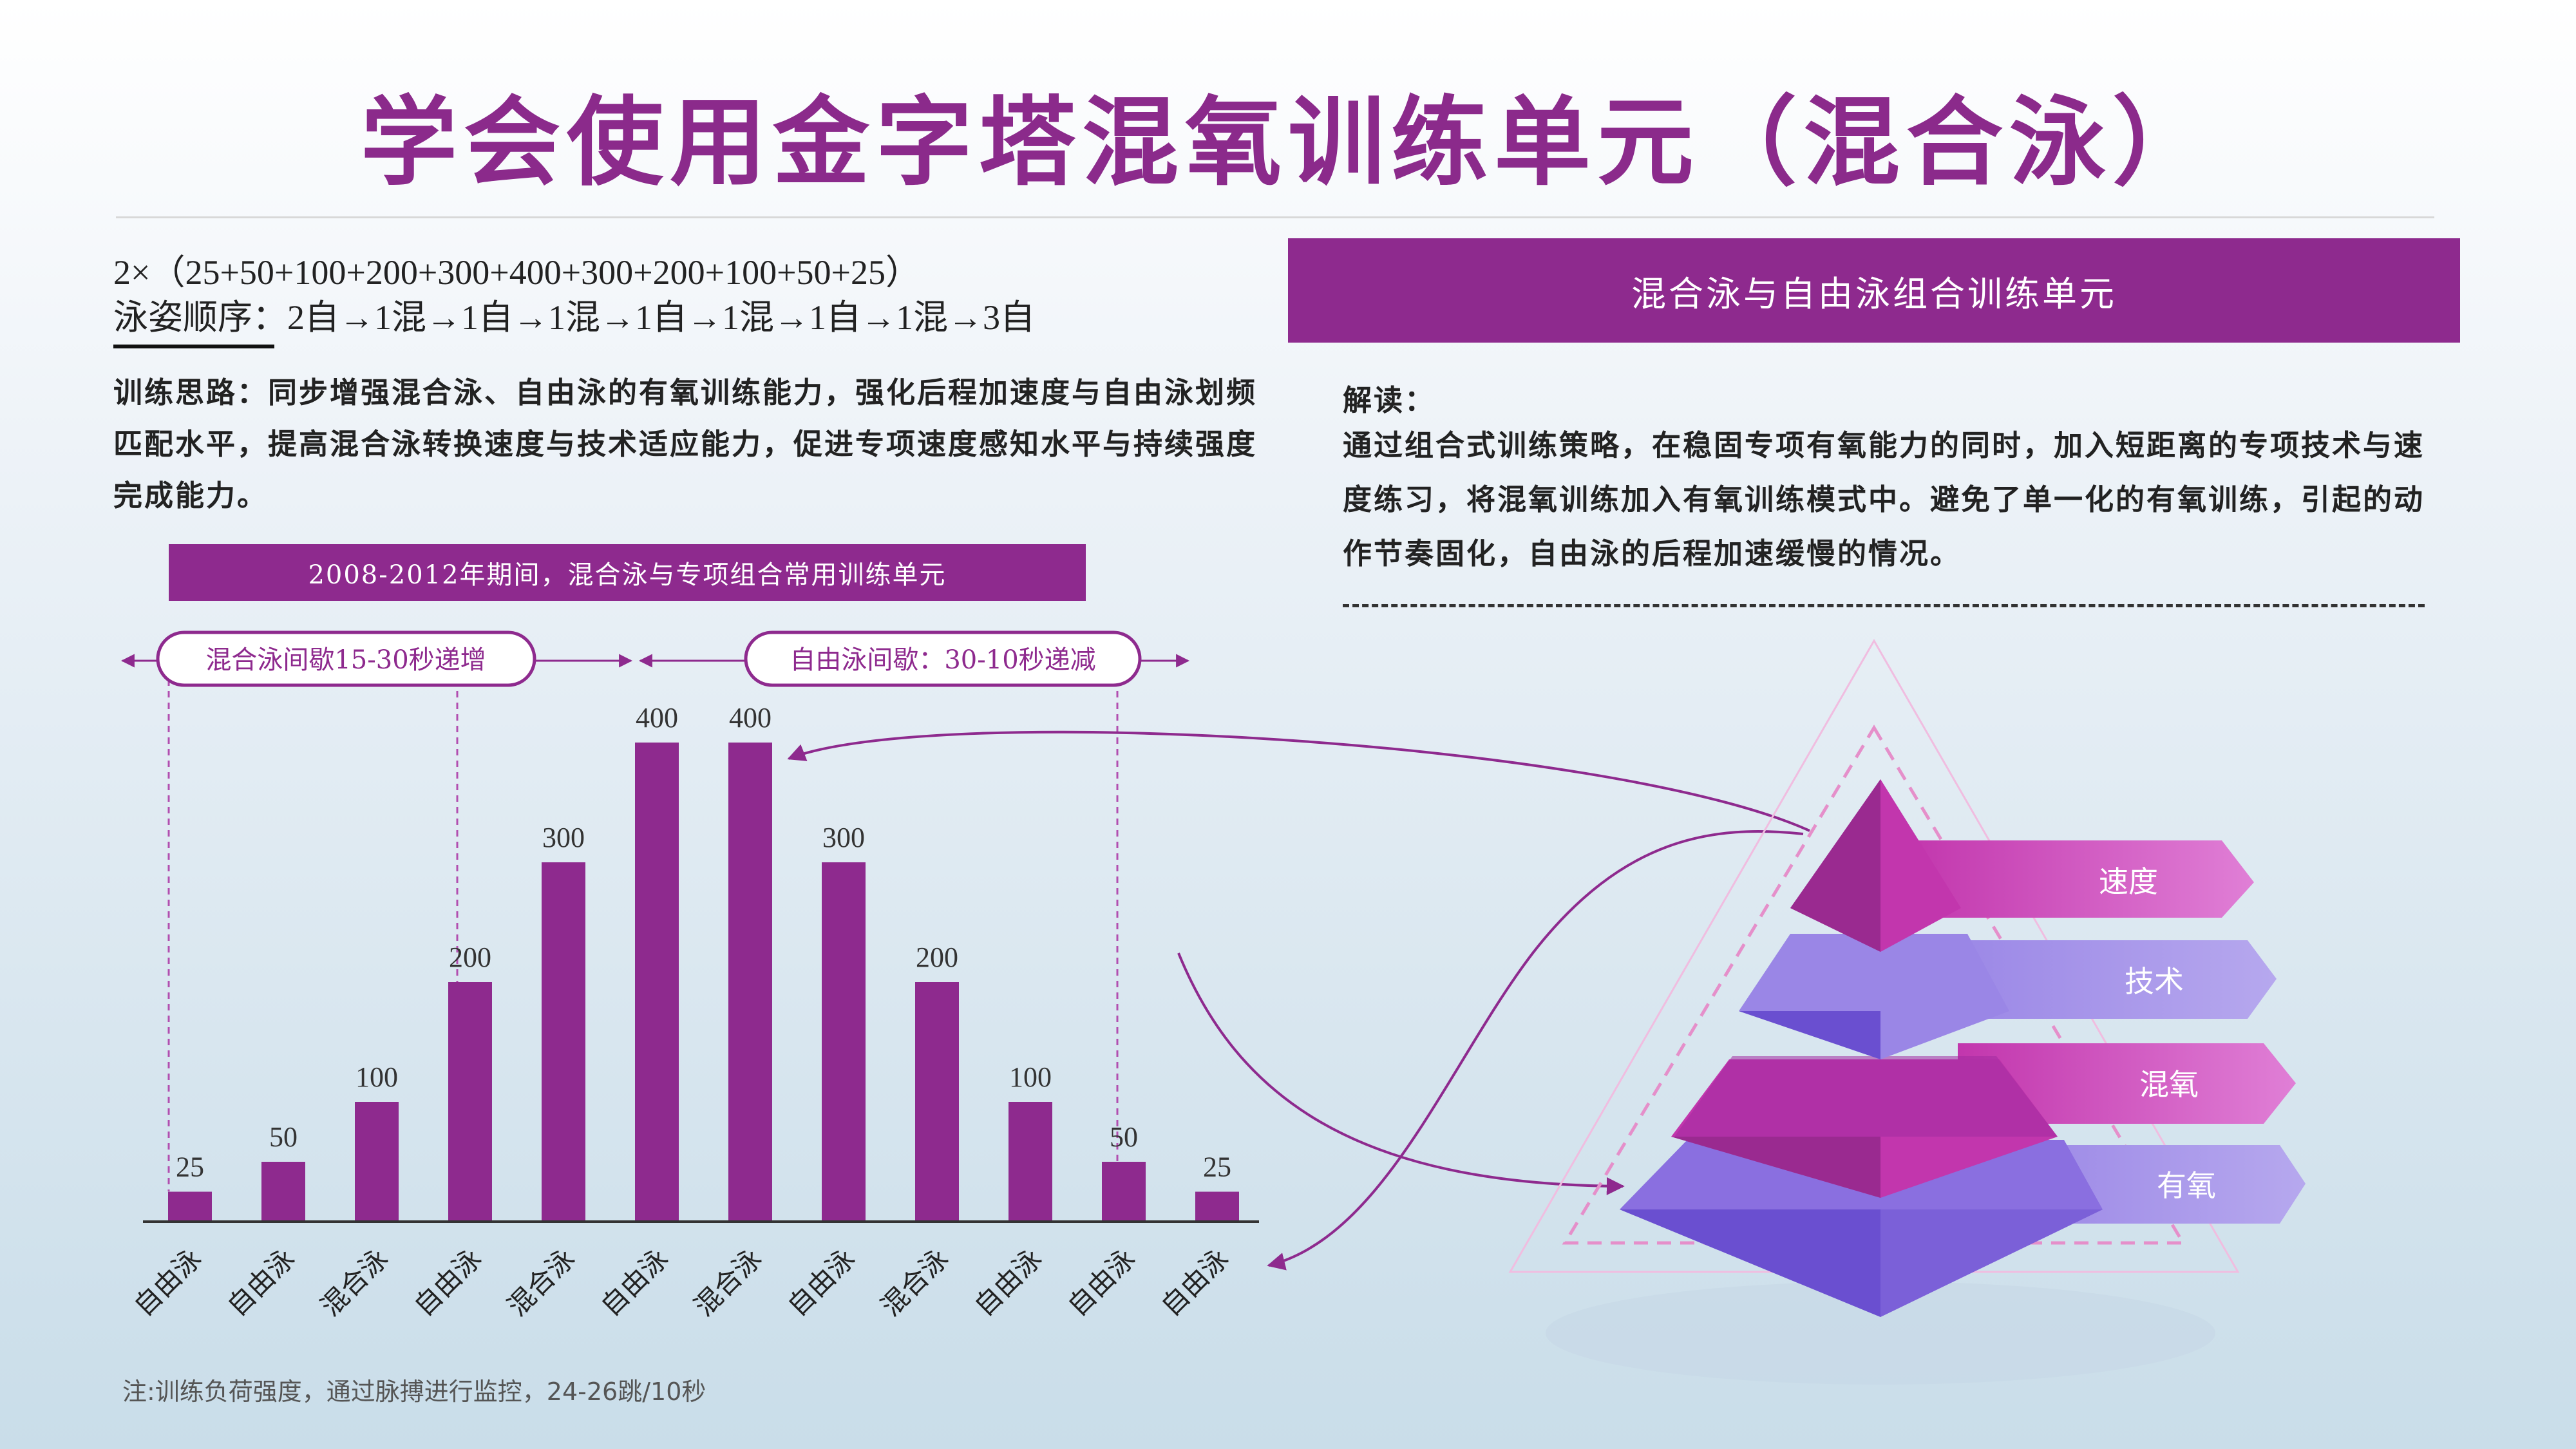 This screenshot has width=2576, height=1449. Describe the element at coordinates (2127, 1083) in the screenshot. I see `level-tab-mixed` at that location.